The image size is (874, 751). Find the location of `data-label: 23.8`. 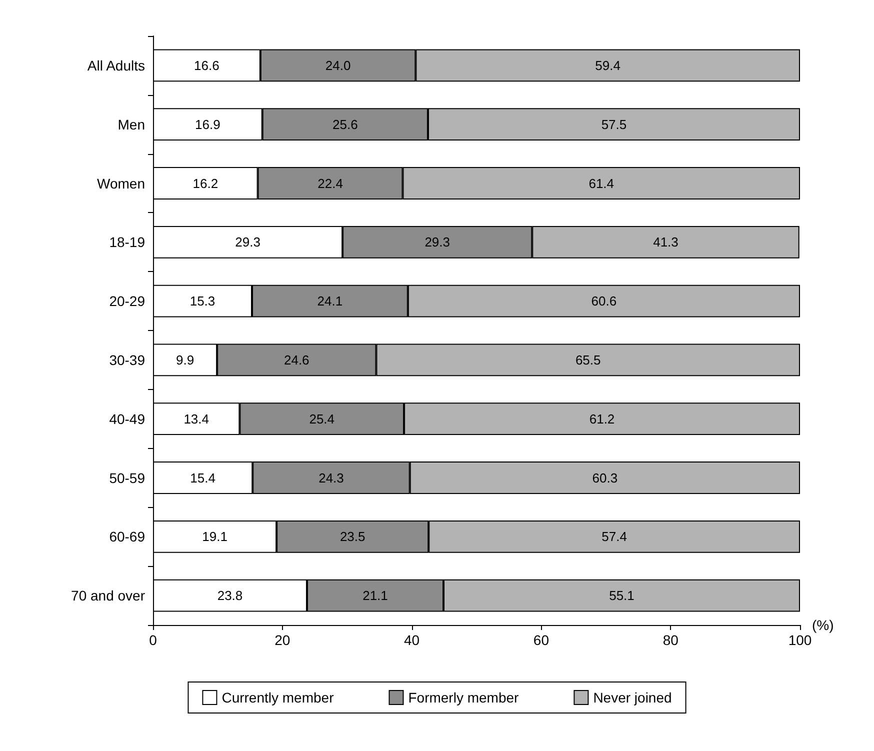

data-label: 23.8 is located at coordinates (230, 596).